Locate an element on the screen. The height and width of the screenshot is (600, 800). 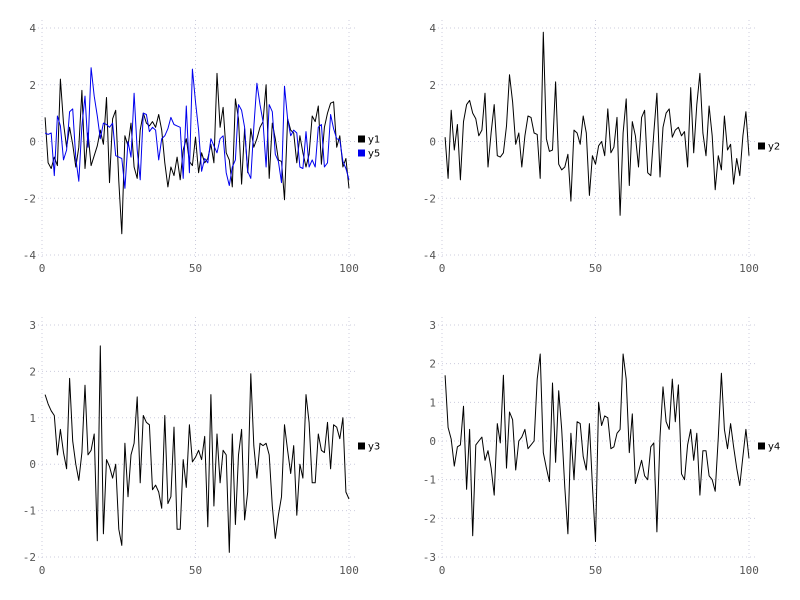
legend-label-y2: y2 is located at coordinates (774, 147).